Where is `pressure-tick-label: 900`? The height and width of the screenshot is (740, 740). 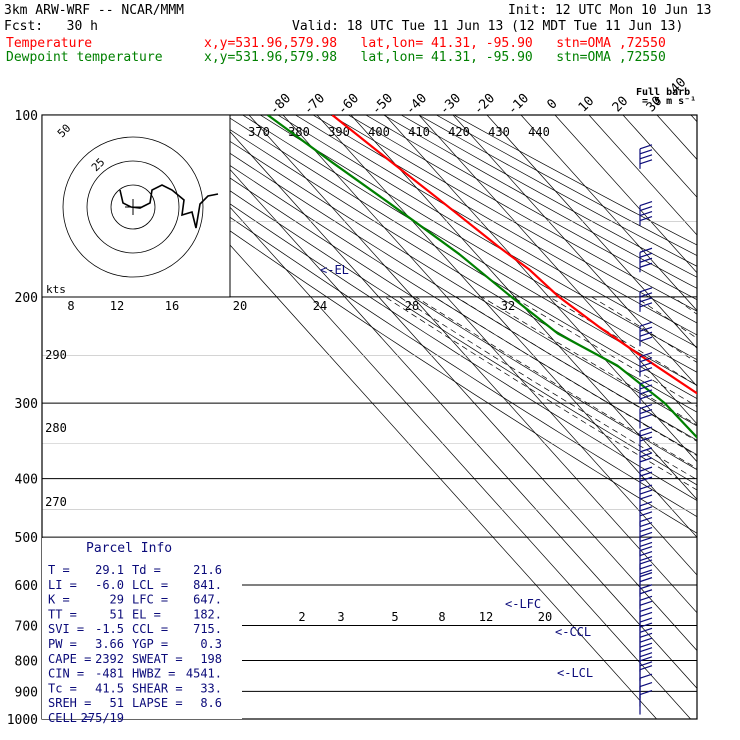 pressure-tick-label: 900 is located at coordinates (26, 692).